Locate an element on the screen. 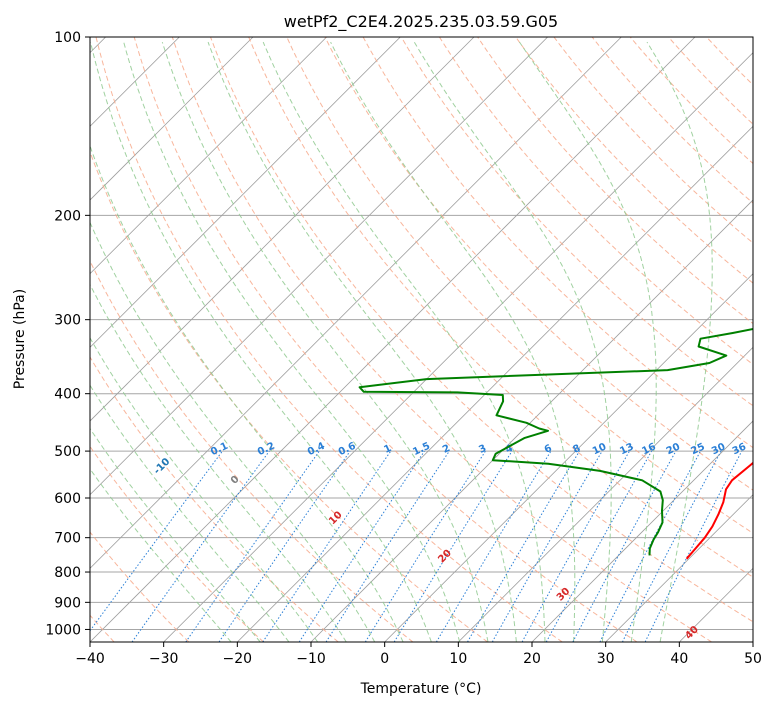 This screenshot has height=708, width=775. mixing-ratio-label: 30 is located at coordinates (718, 449).